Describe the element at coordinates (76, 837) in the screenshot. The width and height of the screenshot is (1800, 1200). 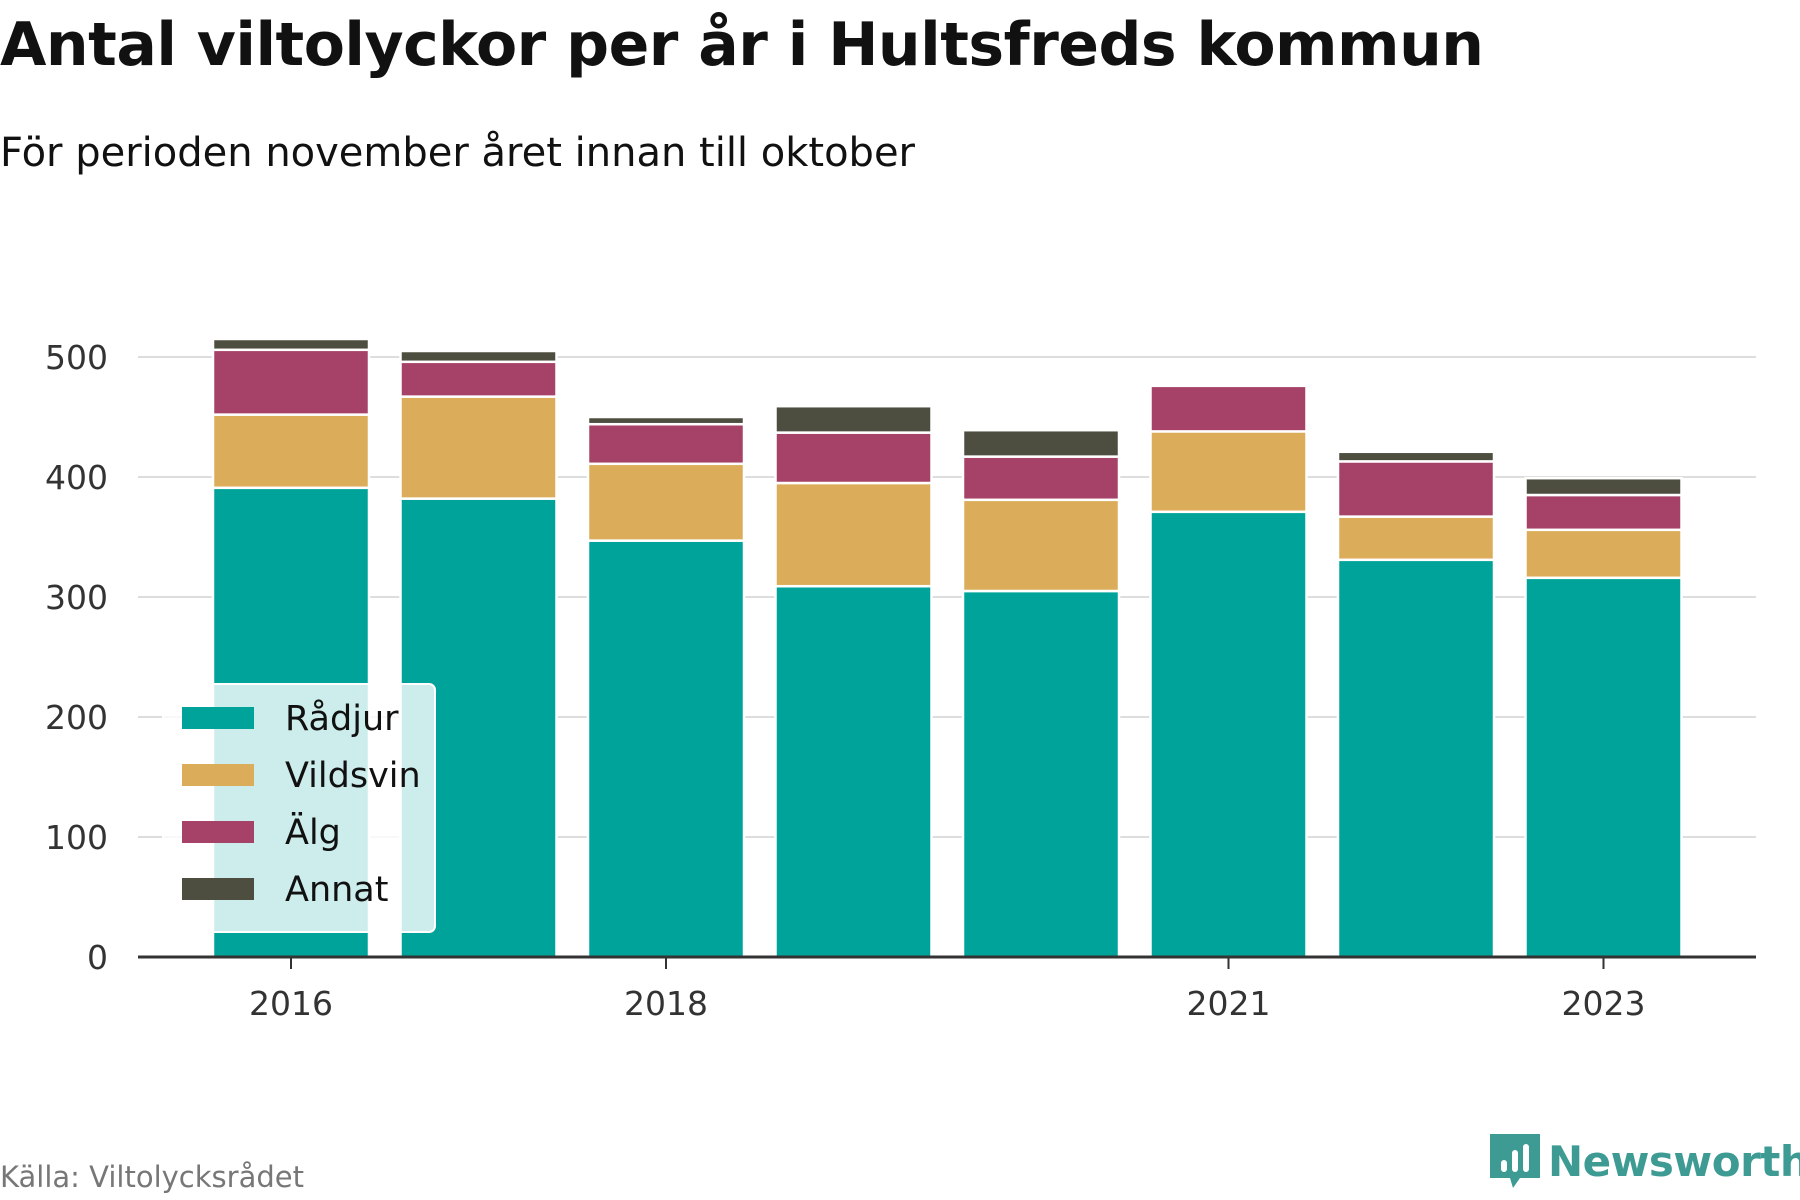
I see `y-tick-label: 100` at that location.